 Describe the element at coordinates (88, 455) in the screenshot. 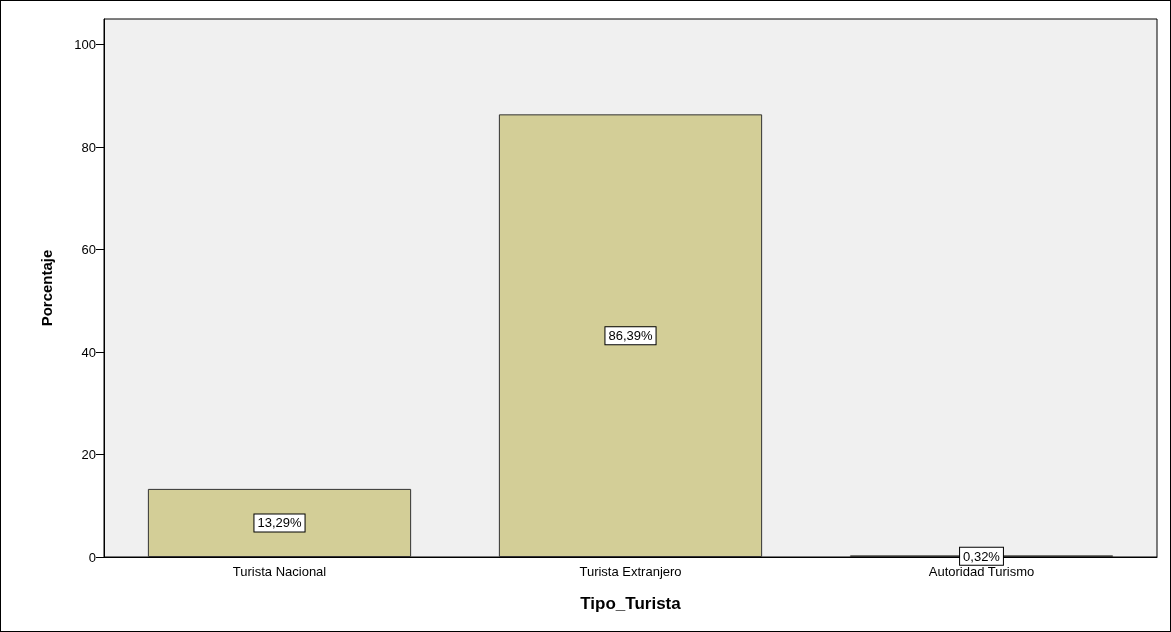

I see `y-tick-label: 20` at that location.